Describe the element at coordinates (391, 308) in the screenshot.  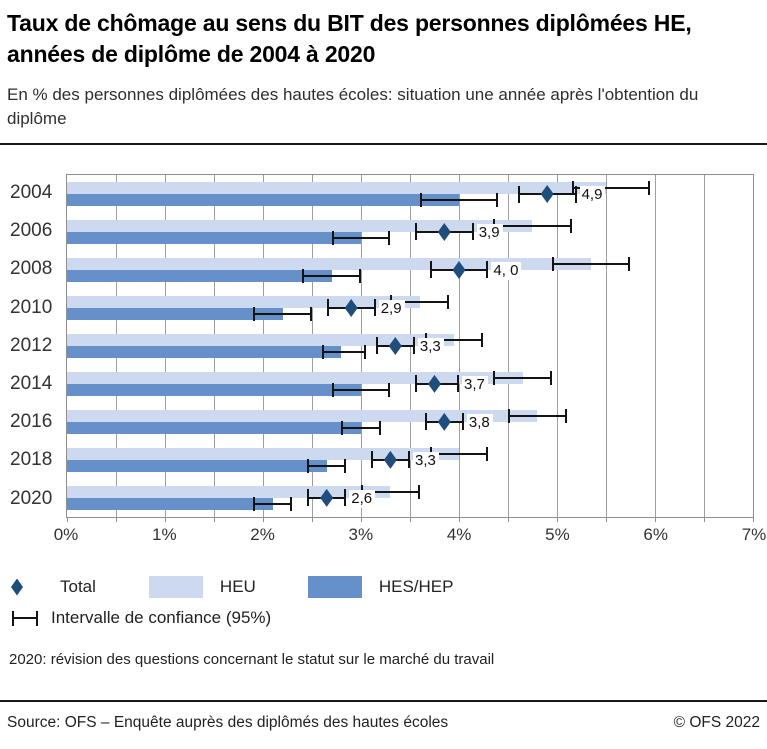
I see `total-value-label: 2,9` at that location.